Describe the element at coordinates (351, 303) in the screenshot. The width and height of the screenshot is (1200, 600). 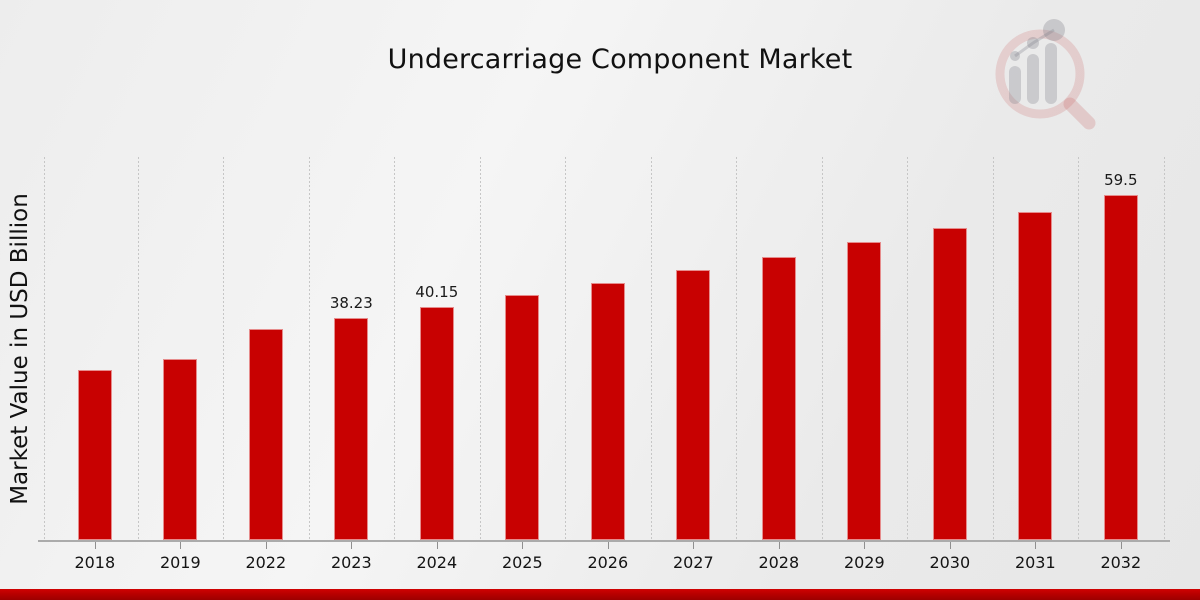
I see `value-label-2023: 38.23` at that location.